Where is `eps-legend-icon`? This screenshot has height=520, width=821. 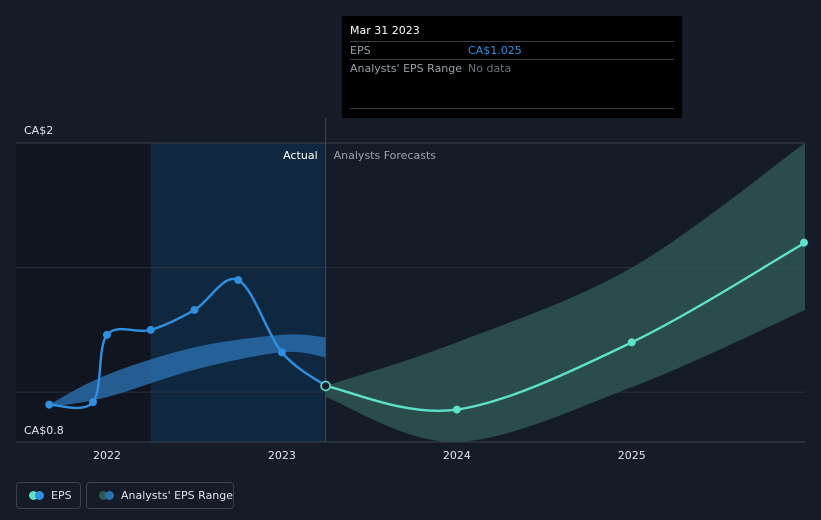 eps-legend-icon is located at coordinates (37, 495).